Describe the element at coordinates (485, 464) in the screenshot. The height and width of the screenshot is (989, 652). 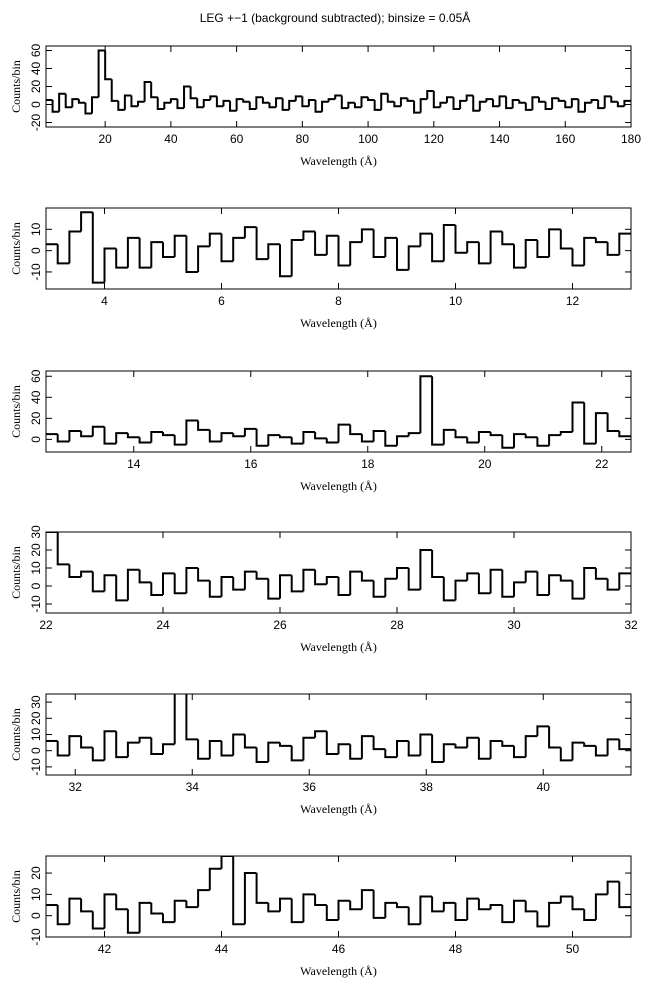
I see `x-tick-label: 20` at that location.